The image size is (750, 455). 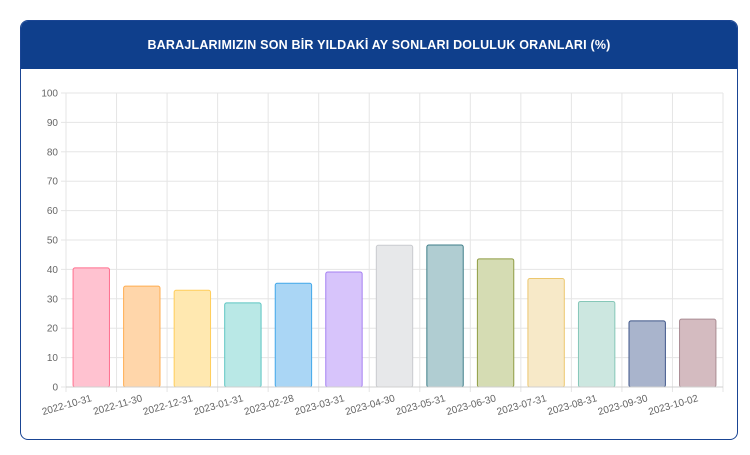 What do you see at coordinates (320, 405) in the screenshot?
I see `x-tick-label: 2023-03-31` at bounding box center [320, 405].